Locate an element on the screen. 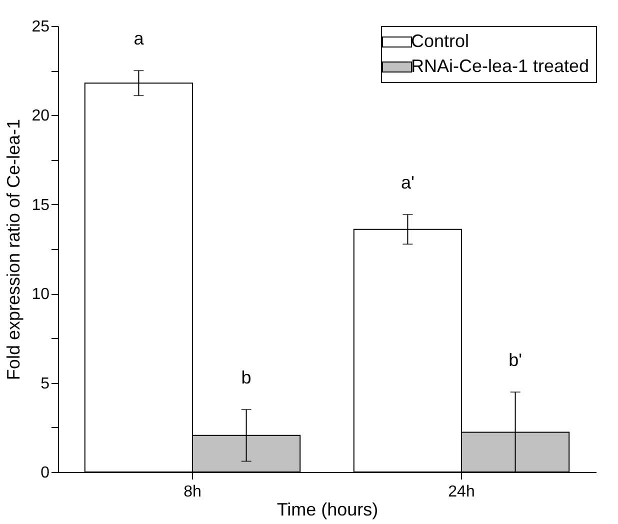  legend-label: Control is located at coordinates (440, 41).